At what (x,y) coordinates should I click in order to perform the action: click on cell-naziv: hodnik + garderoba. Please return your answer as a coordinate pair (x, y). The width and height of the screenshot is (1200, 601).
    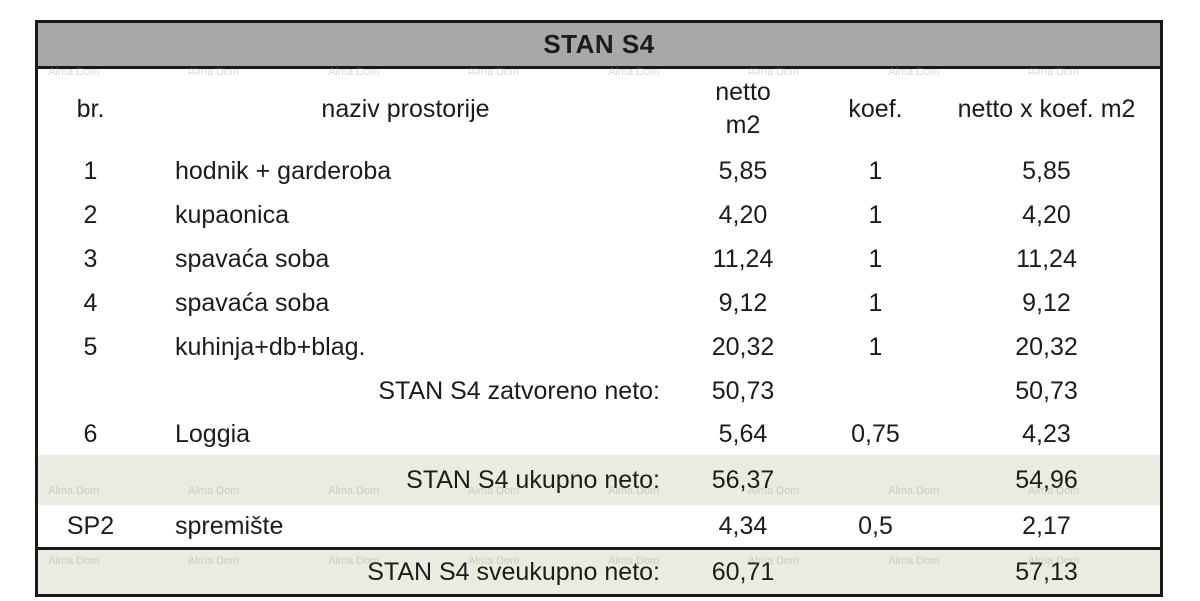
    Looking at the image, I should click on (283, 170).